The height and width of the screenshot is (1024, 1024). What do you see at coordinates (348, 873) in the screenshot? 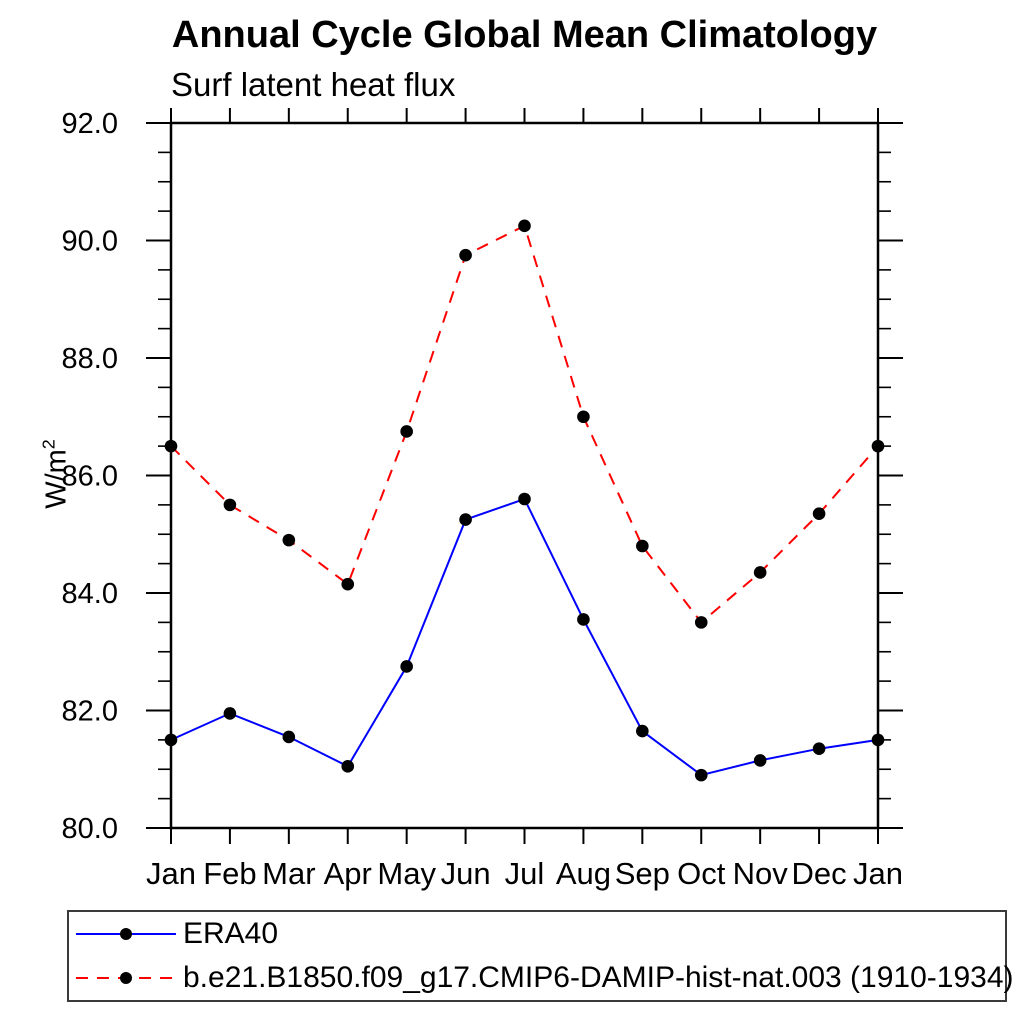
I see `x-tick-label: Apr` at bounding box center [348, 873].